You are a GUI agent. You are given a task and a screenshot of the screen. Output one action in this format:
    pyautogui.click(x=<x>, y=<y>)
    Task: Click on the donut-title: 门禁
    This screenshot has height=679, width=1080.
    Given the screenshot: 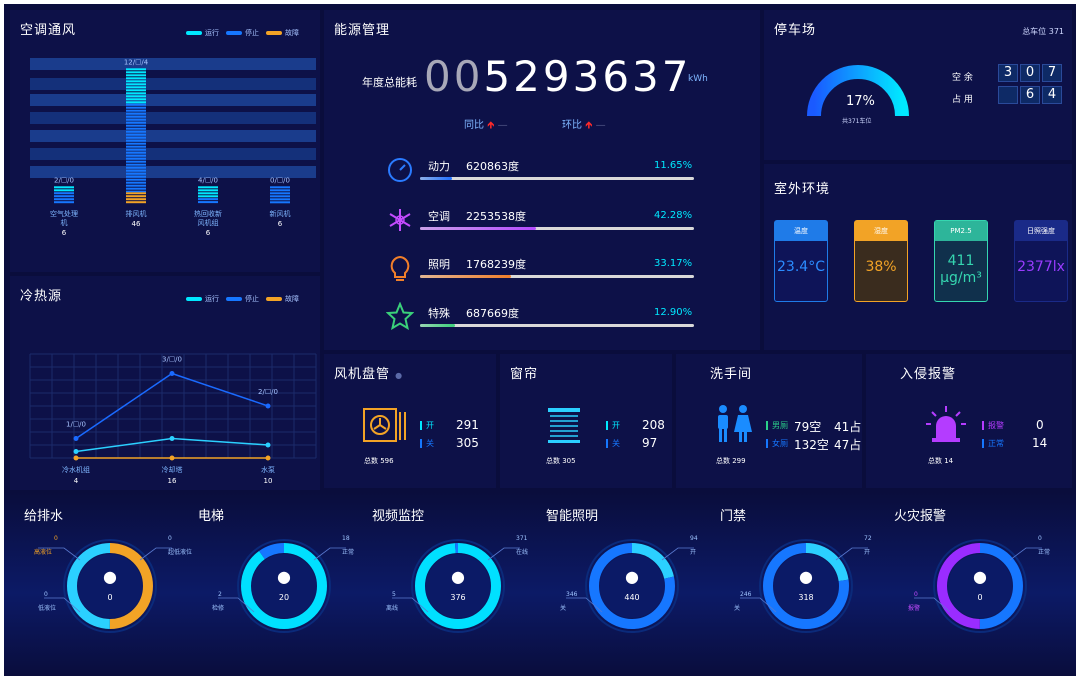 What is the action you would take?
    pyautogui.click(x=733, y=516)
    